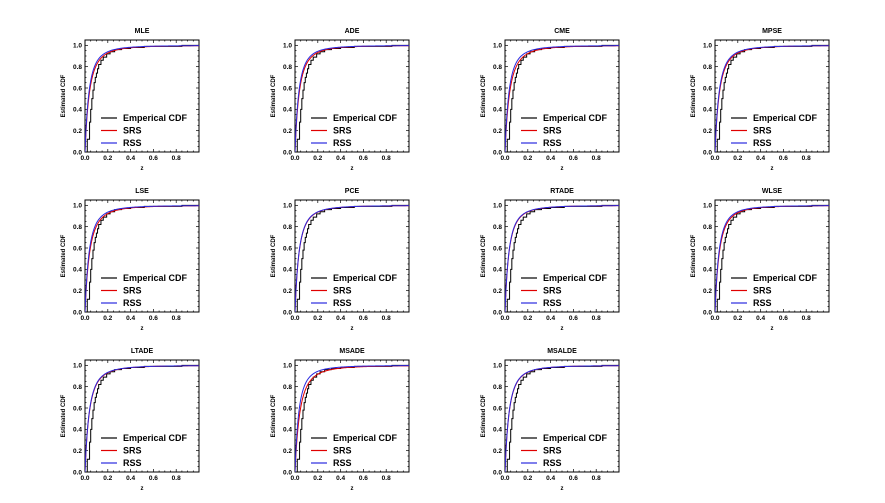  What do you see at coordinates (142, 191) in the screenshot?
I see `panel-title: LSE` at bounding box center [142, 191].